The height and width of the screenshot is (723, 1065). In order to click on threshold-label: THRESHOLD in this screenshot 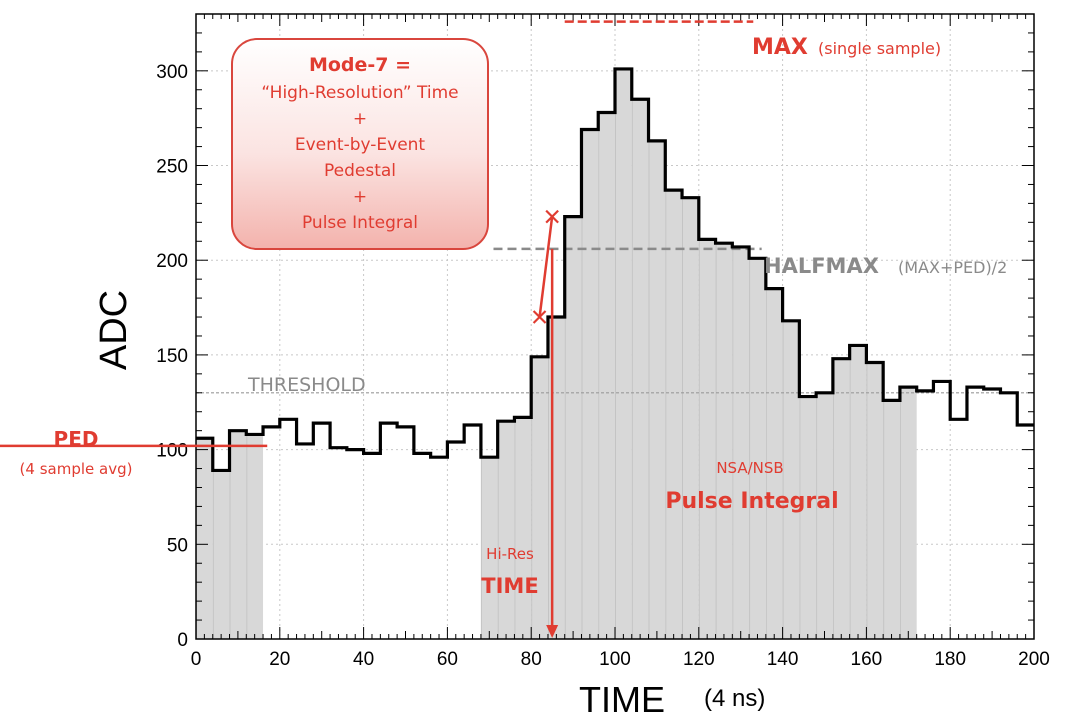, I will do `click(306, 385)`.